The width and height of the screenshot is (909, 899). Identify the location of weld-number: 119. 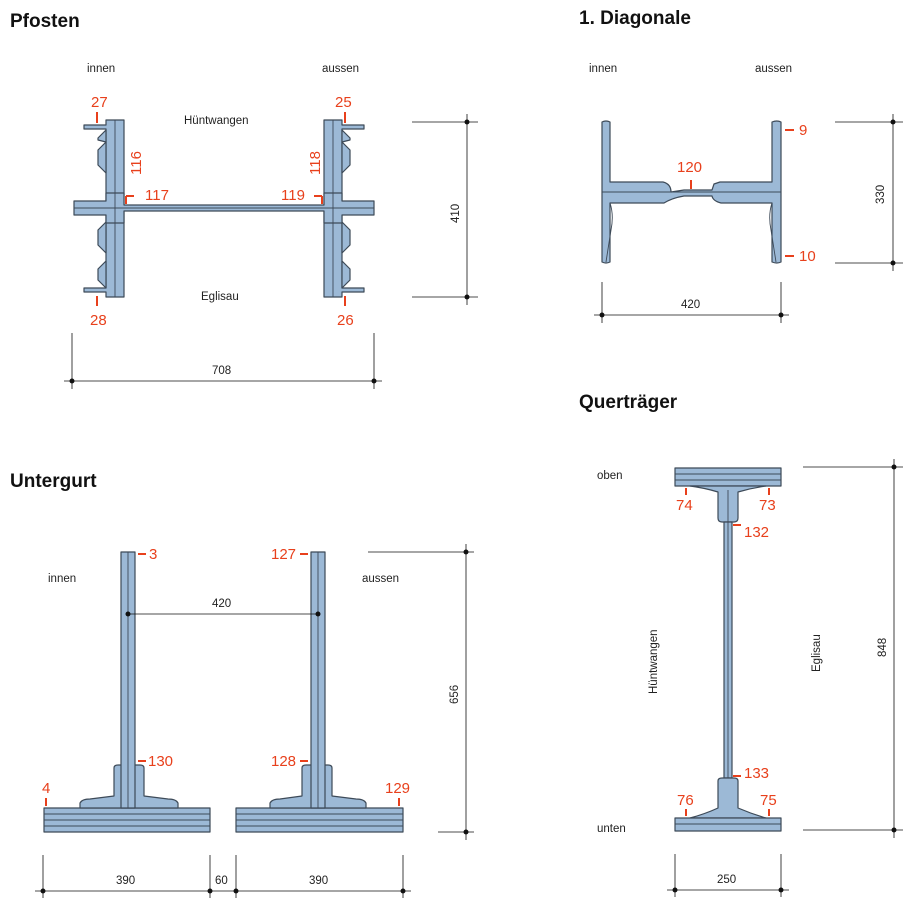
(293, 195).